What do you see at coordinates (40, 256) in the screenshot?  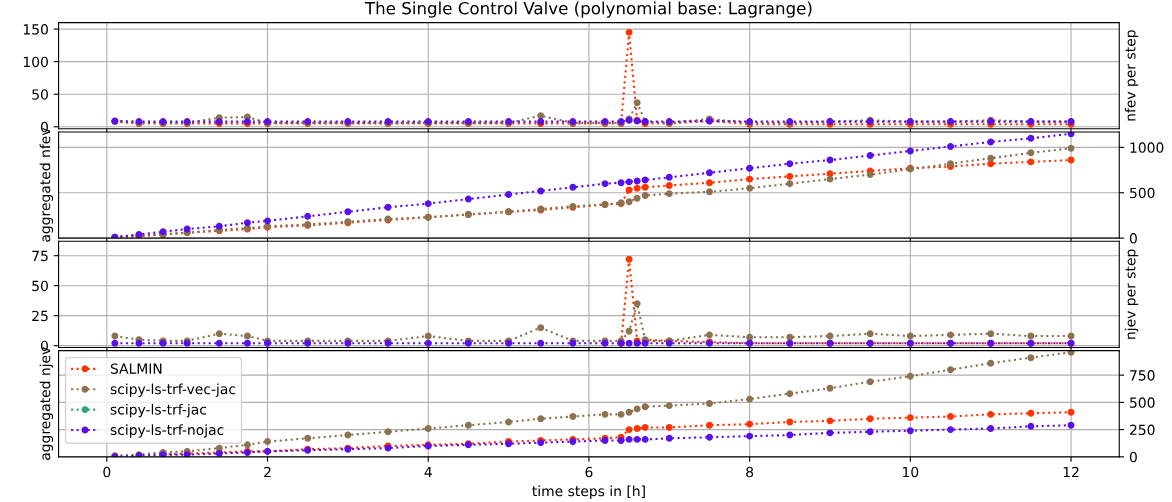 I see `y-tick-label: 75` at bounding box center [40, 256].